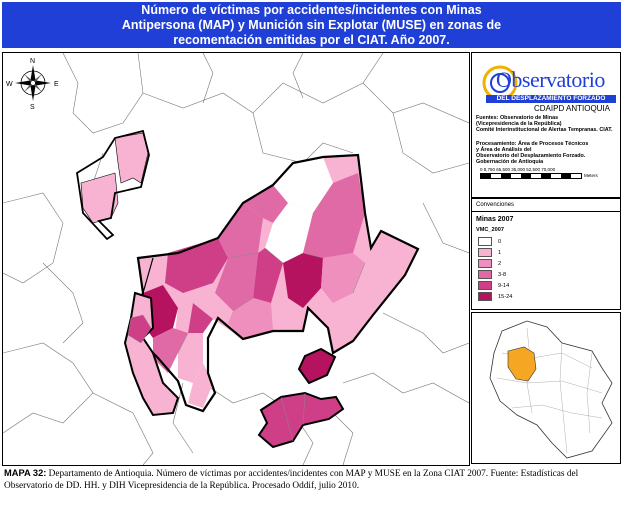  I want to click on legend-item: 0, so click(489, 241).